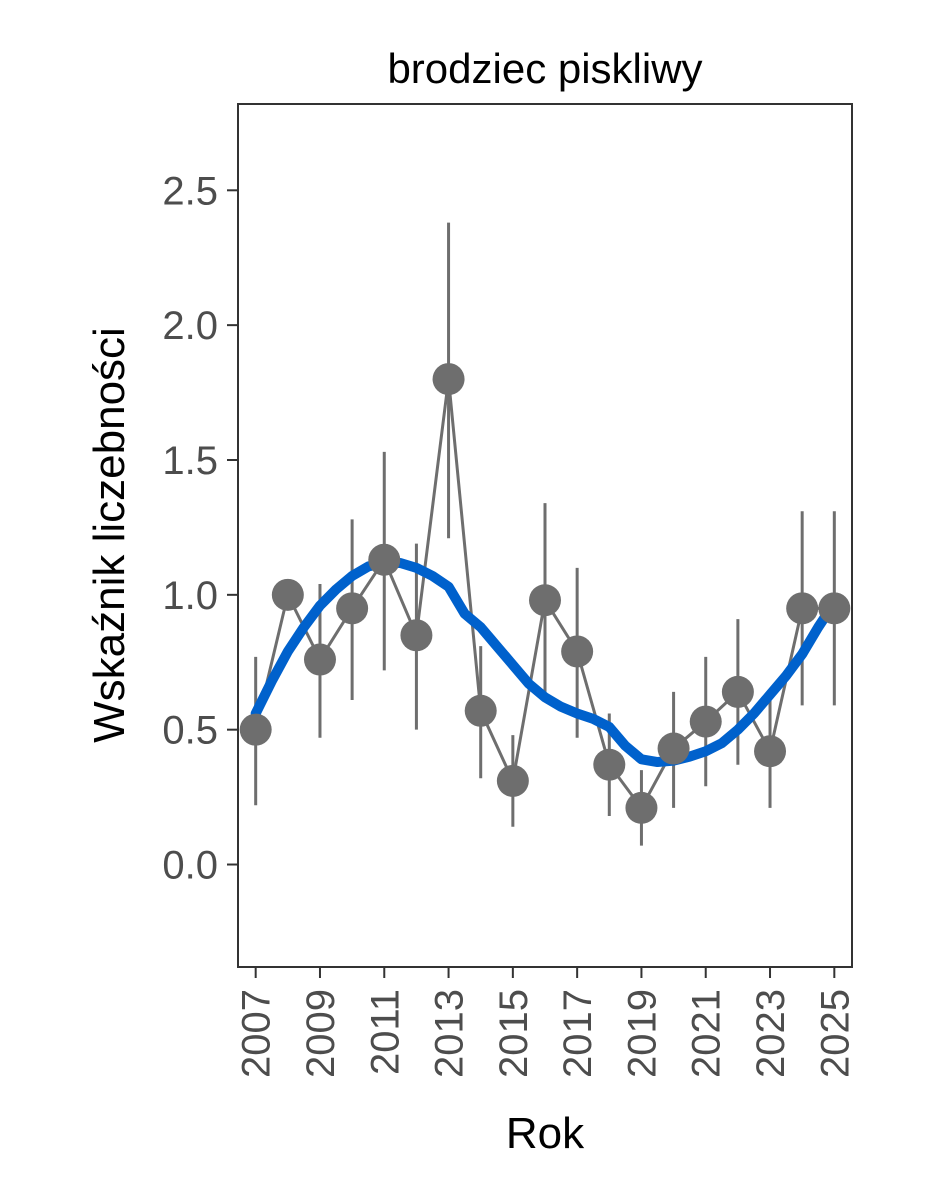 This screenshot has width=944, height=1186. What do you see at coordinates (190, 326) in the screenshot?
I see `y-tick-label: 2.0` at bounding box center [190, 326].